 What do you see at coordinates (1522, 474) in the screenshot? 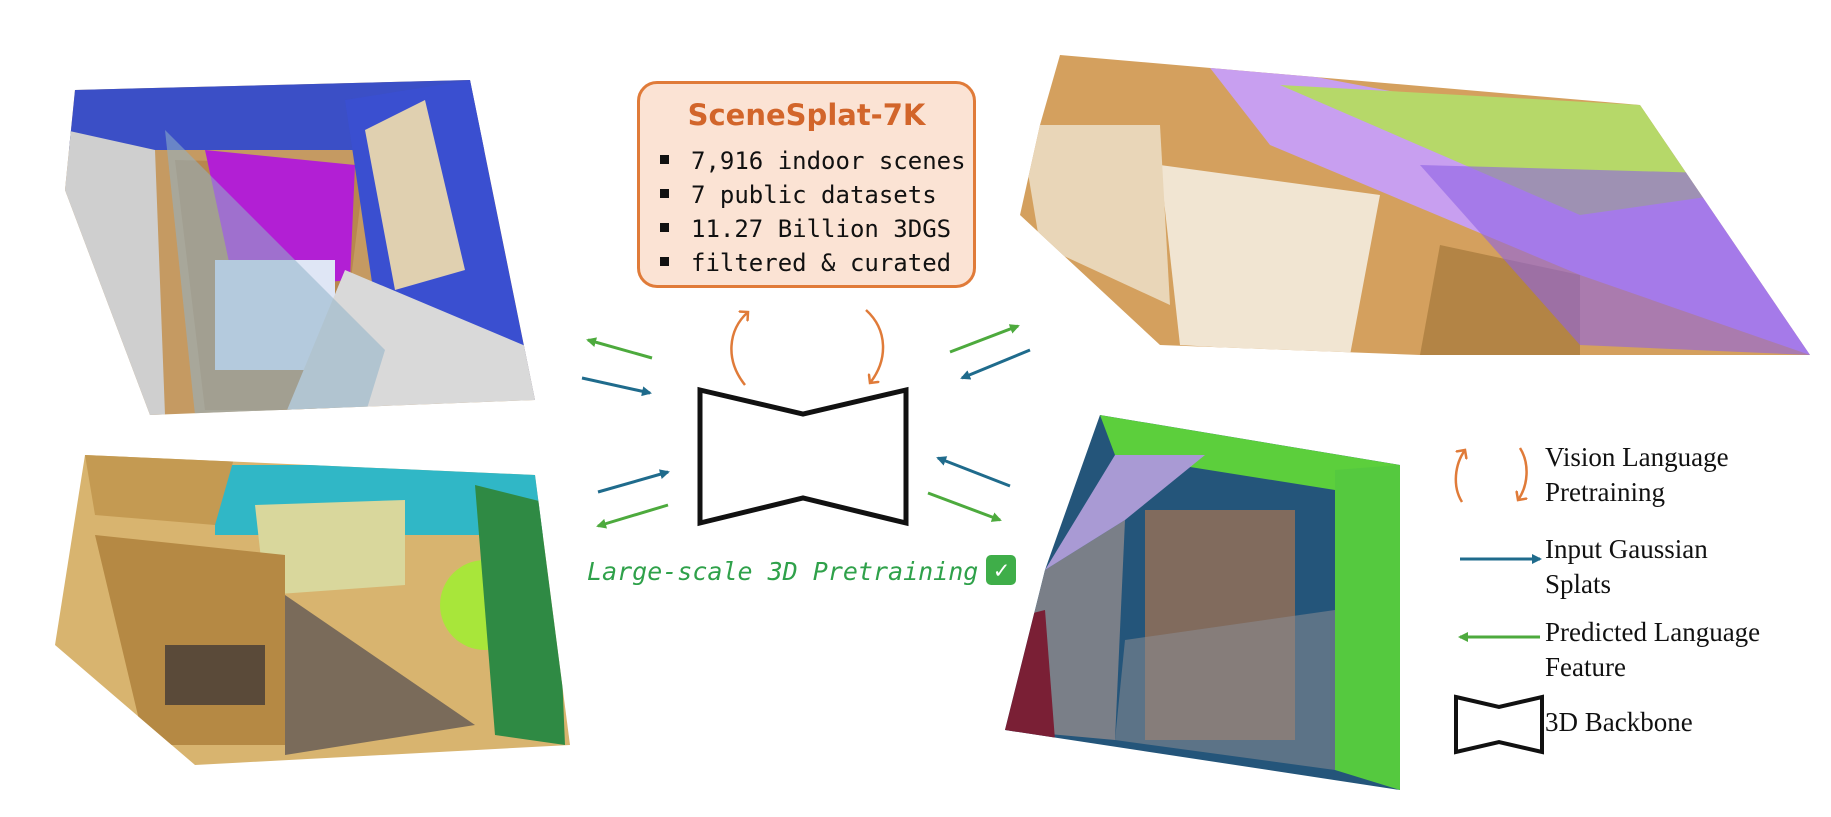
I see `legend-vision-language-down-icon` at bounding box center [1522, 474].